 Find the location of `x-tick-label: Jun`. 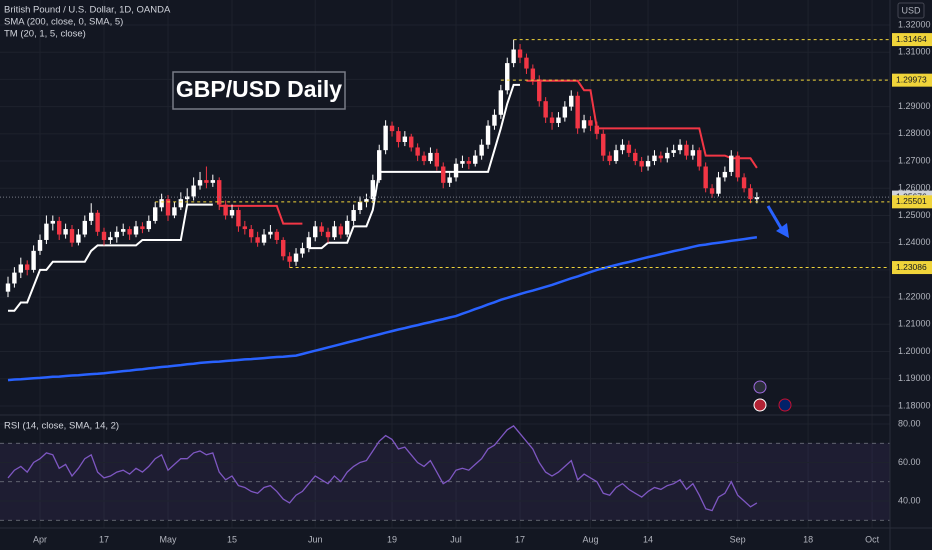

x-tick-label: Jun is located at coordinates (315, 539).